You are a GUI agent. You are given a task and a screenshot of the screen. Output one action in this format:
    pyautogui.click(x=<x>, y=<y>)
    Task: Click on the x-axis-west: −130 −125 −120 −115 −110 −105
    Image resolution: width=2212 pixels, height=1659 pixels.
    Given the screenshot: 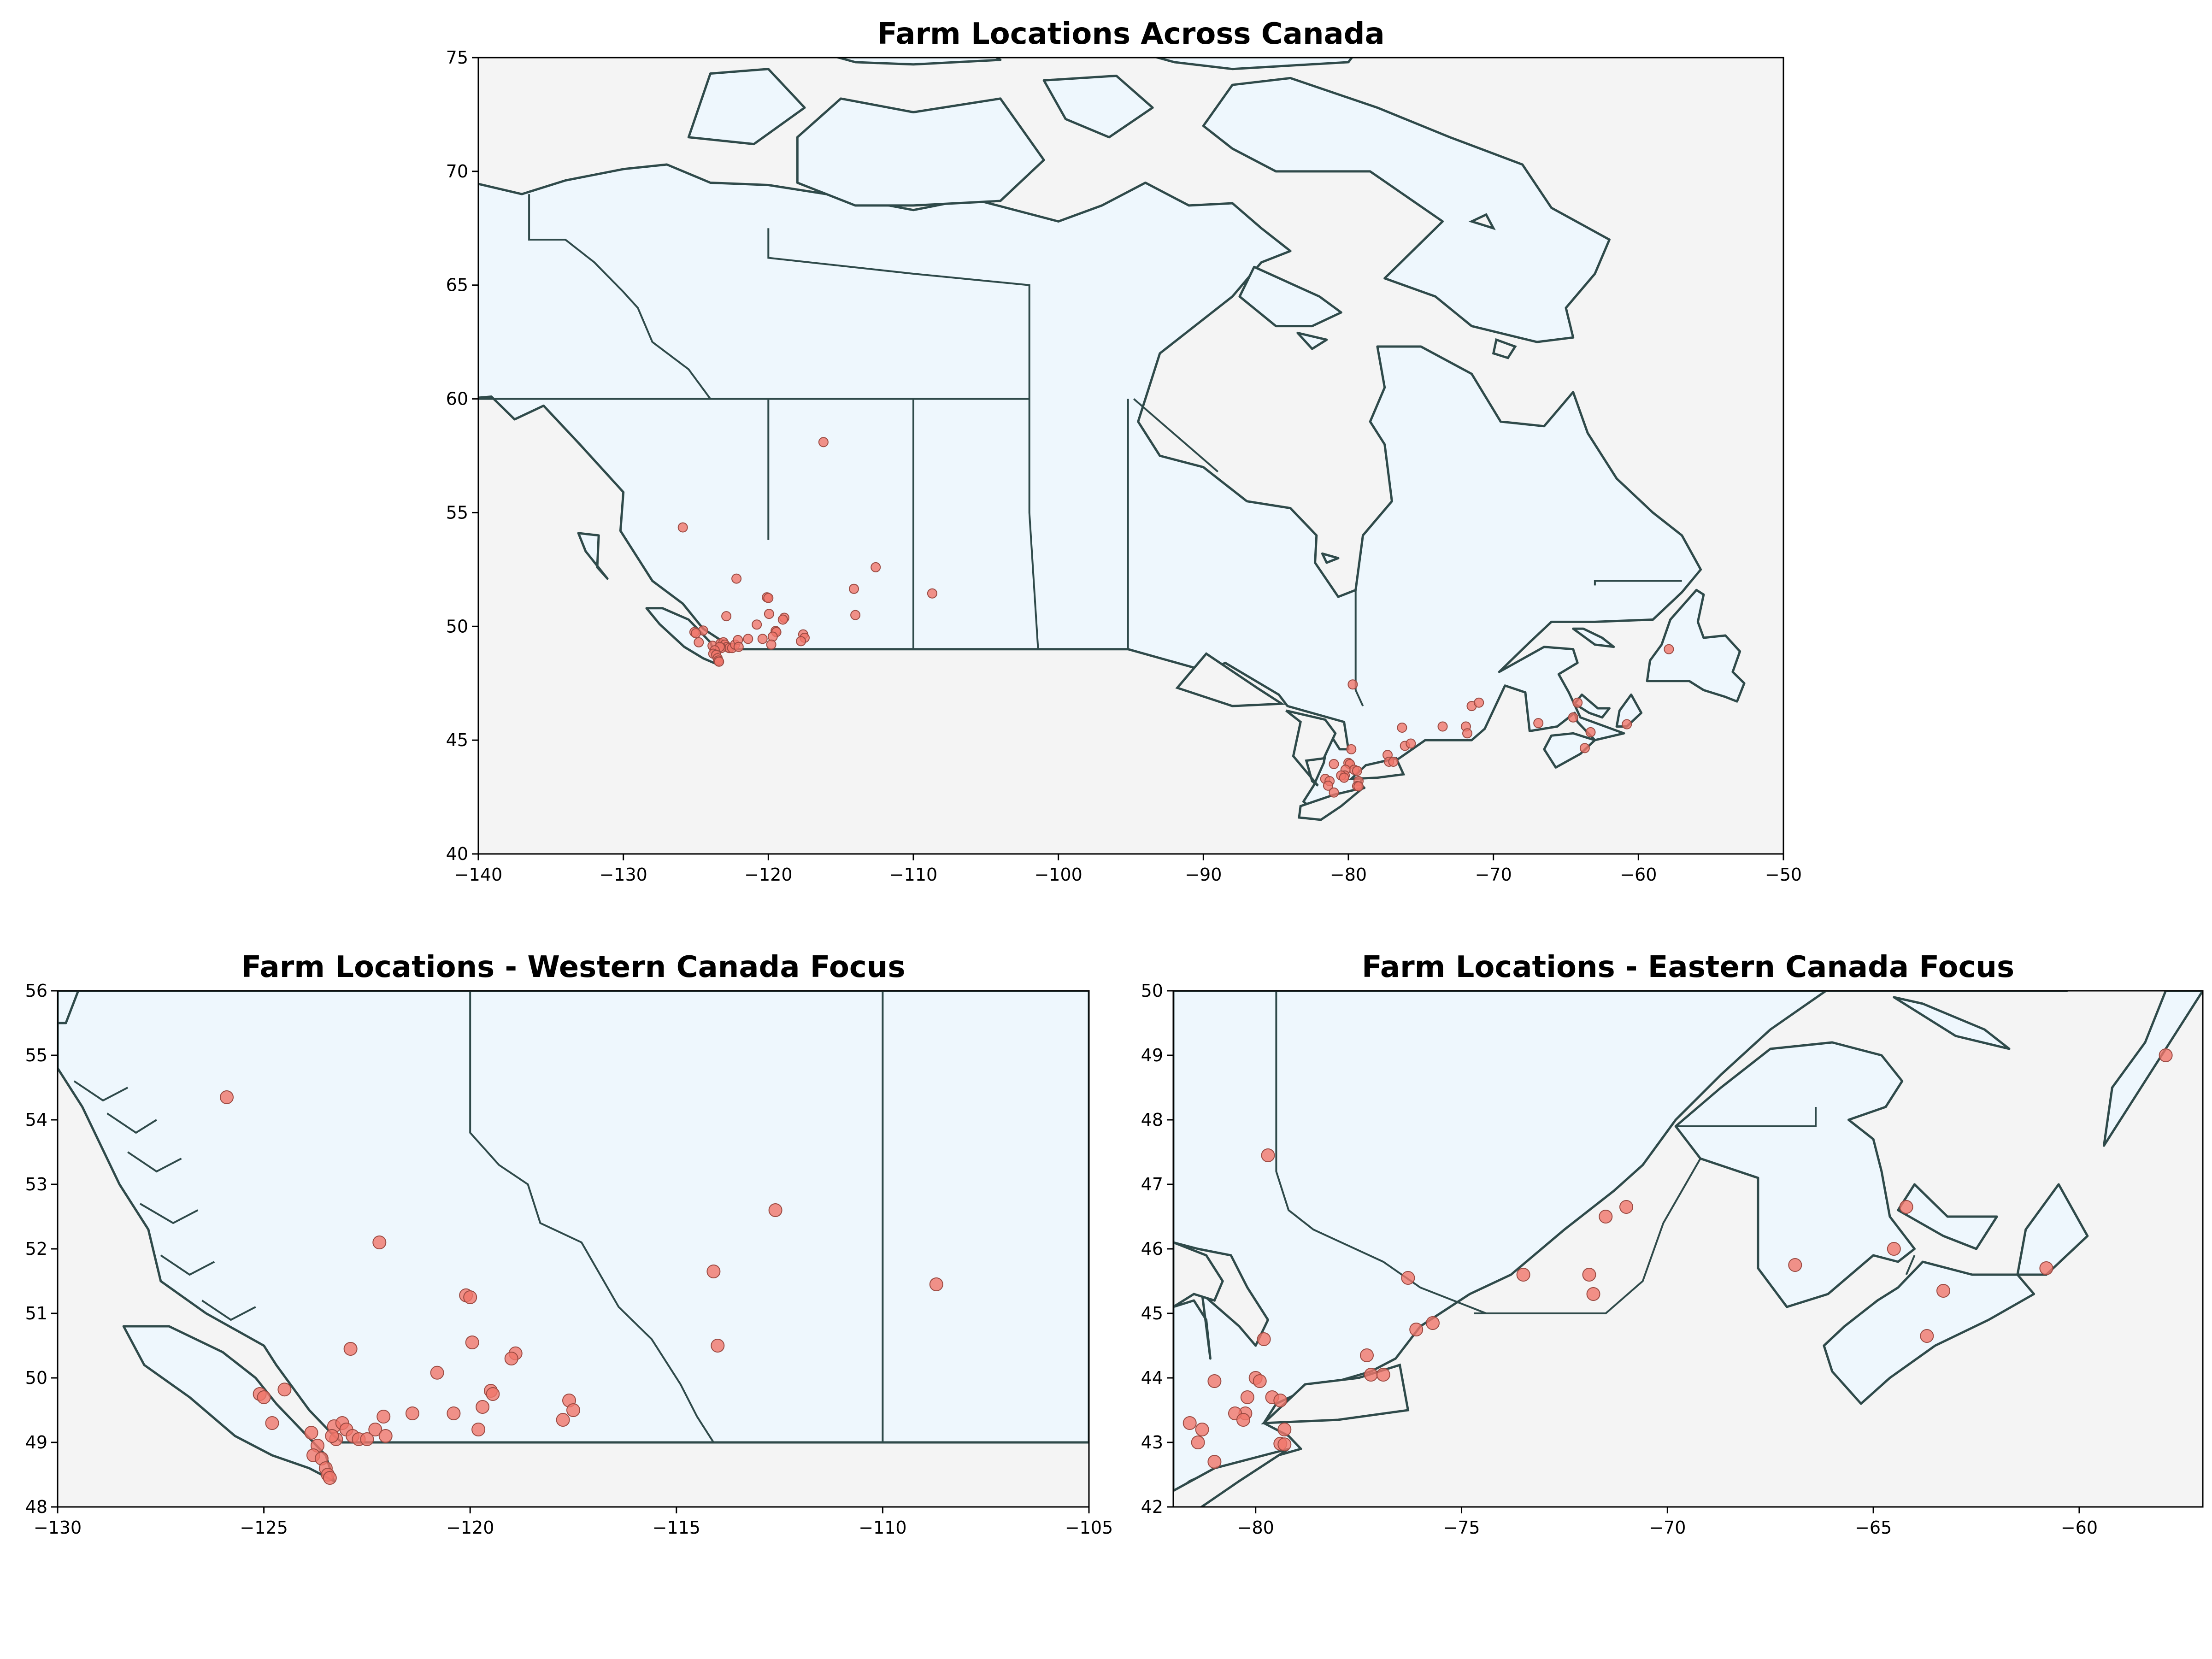 What is the action you would take?
    pyautogui.click(x=573, y=1522)
    